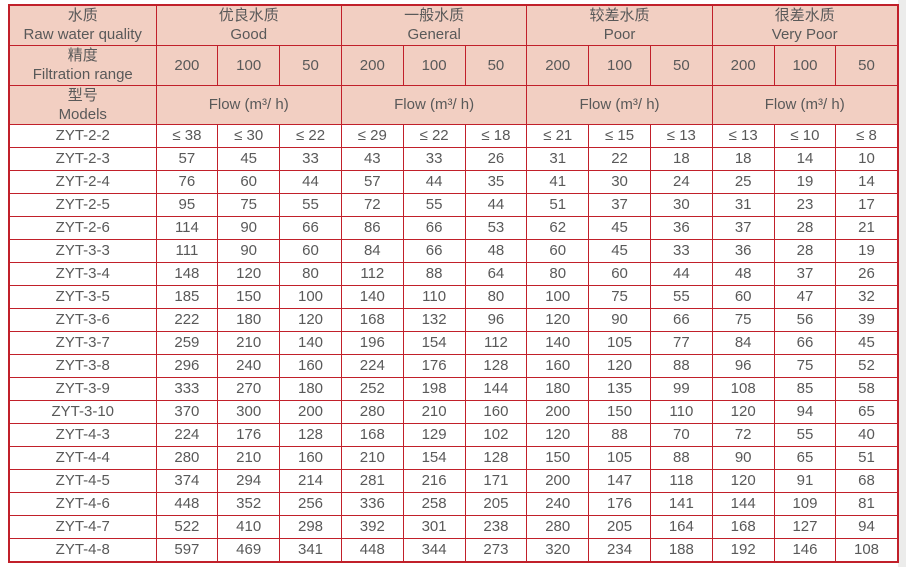  What do you see at coordinates (82, 319) in the screenshot?
I see `model-cell: ZYT-3-6` at bounding box center [82, 319].